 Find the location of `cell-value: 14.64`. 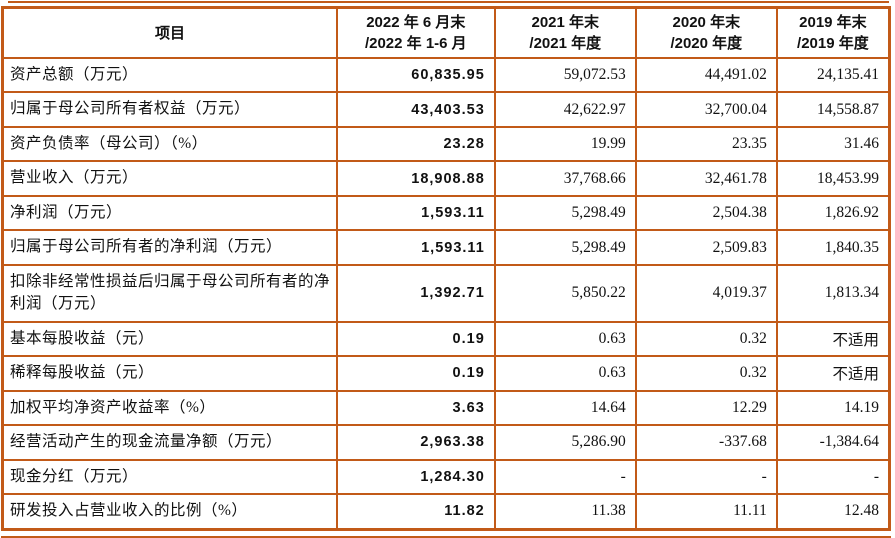

cell-value: 14.64 is located at coordinates (565, 408).